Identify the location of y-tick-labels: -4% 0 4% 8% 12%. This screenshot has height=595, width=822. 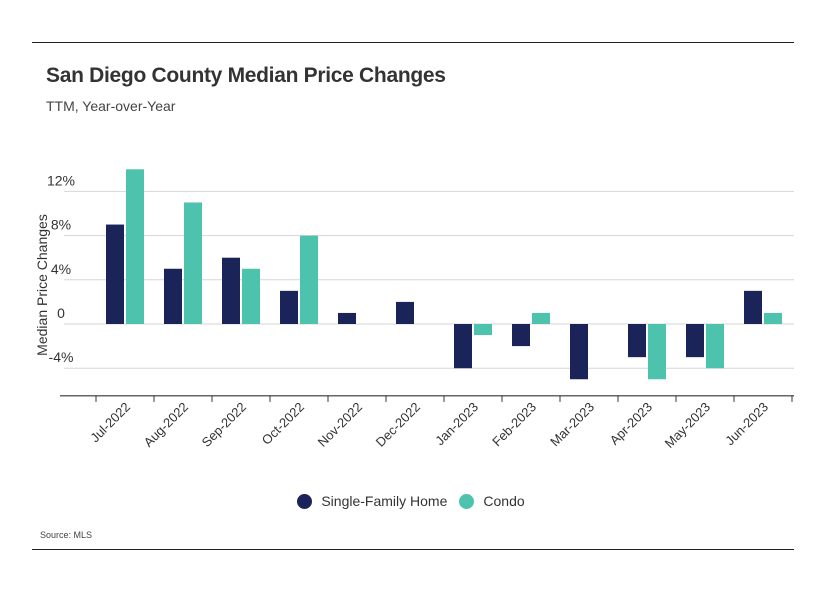
(61, 268).